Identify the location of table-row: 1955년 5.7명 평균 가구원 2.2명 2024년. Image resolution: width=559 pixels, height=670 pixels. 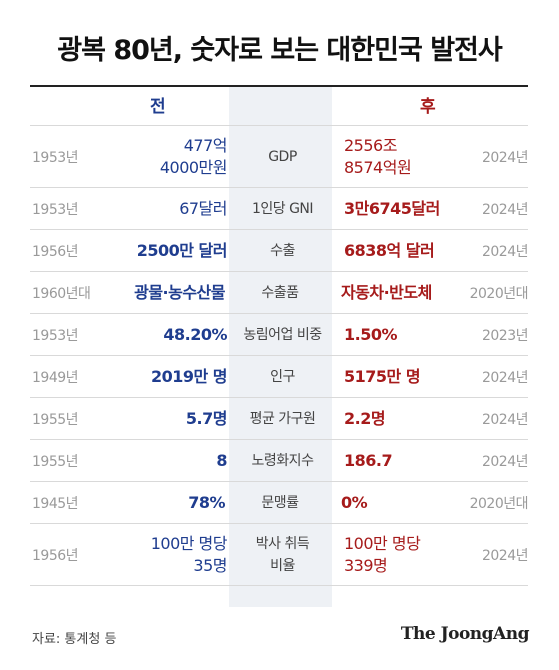
(279, 418).